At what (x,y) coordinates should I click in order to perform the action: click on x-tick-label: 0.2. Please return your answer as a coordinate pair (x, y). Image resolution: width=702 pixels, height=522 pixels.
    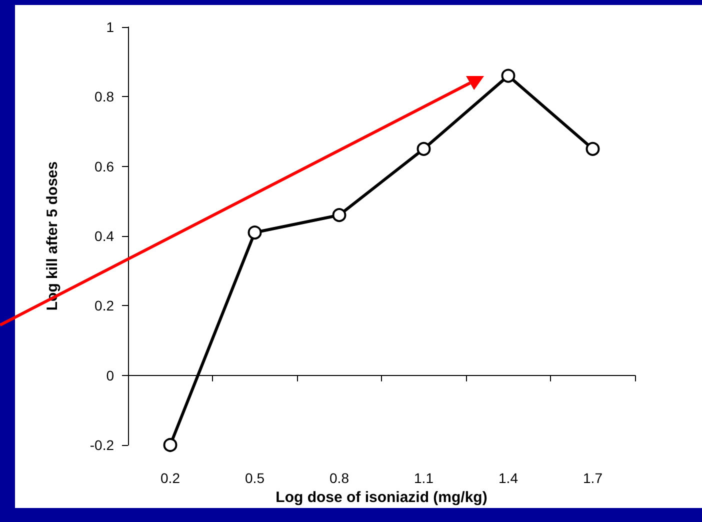
    Looking at the image, I should click on (170, 478).